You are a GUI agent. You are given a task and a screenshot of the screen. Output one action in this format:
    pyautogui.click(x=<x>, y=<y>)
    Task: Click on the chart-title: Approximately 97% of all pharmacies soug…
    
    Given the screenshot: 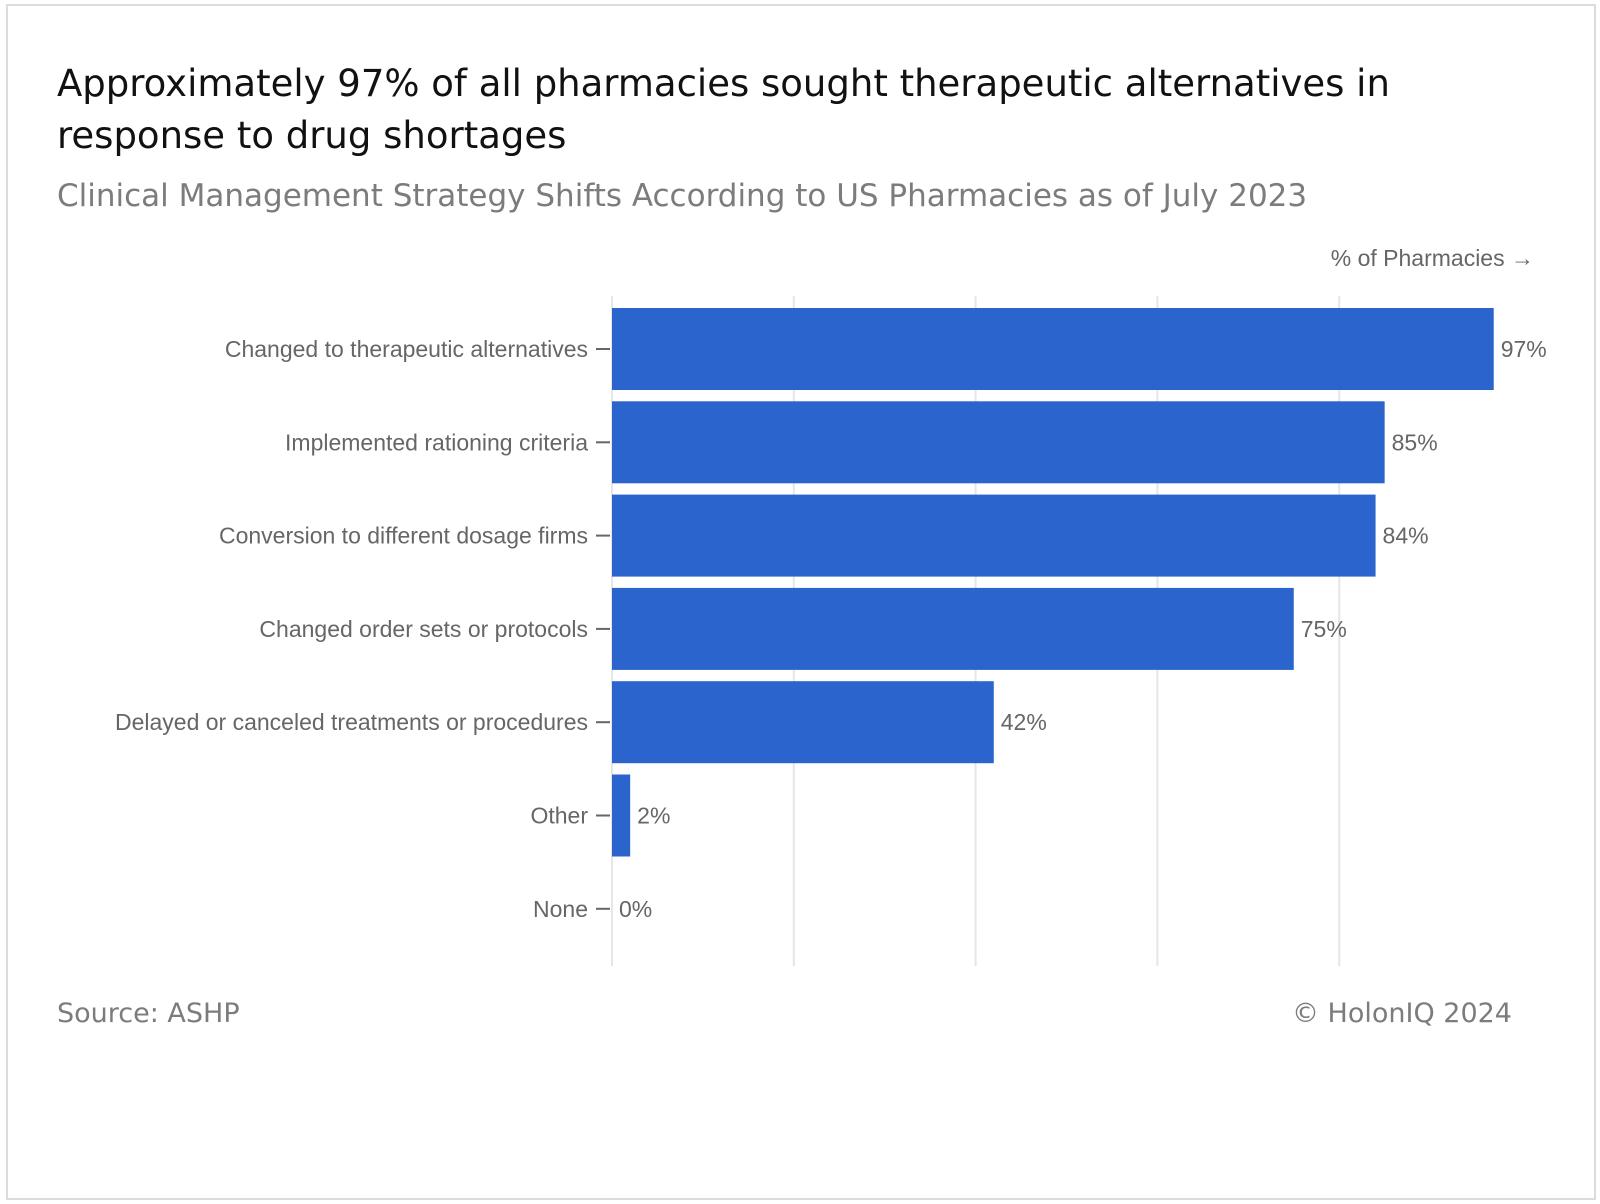 What is the action you would take?
    pyautogui.click(x=723, y=109)
    